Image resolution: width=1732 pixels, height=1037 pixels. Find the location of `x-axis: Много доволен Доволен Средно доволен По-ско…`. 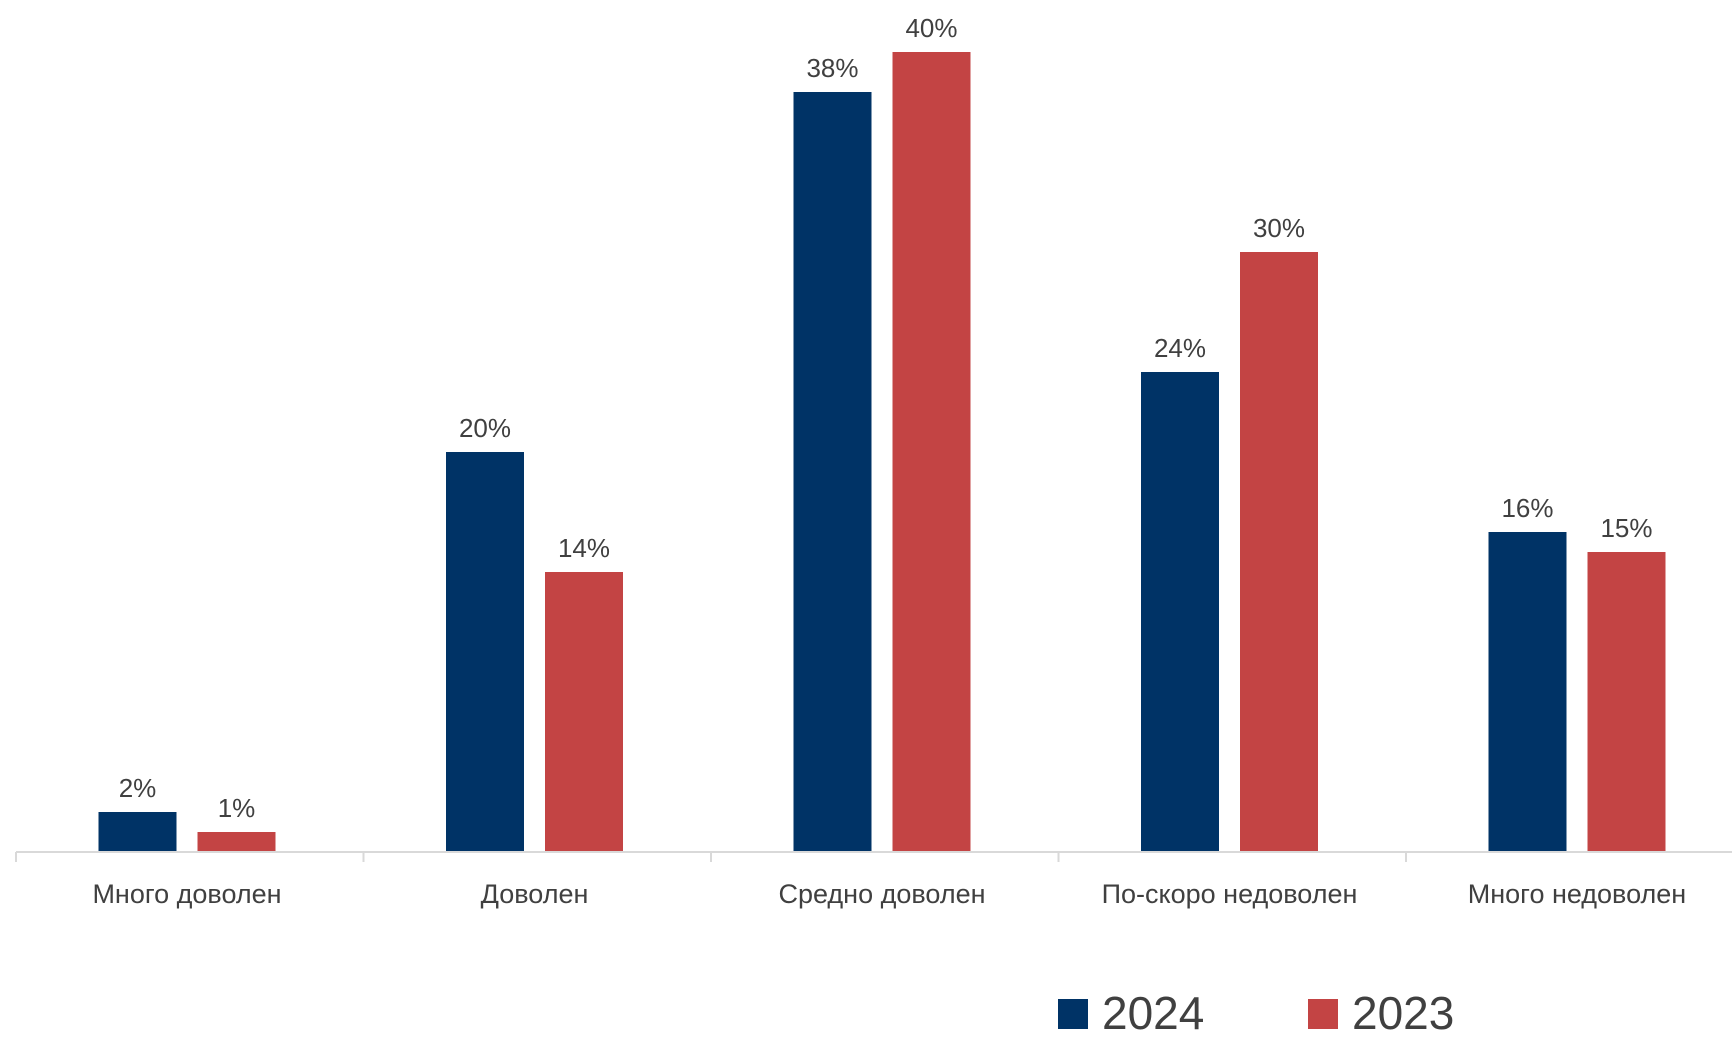

x-axis: Много доволен Доволен Средно доволен По-ско… is located at coordinates (874, 880).